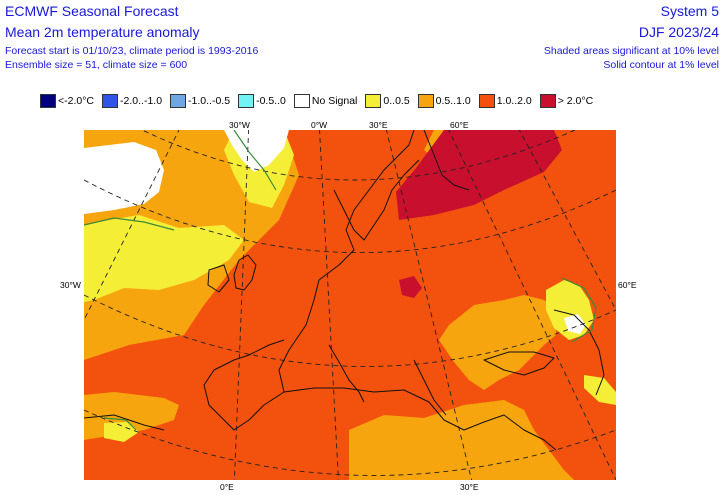 This screenshot has height=495, width=725. Describe the element at coordinates (631, 51) in the screenshot. I see `significance-shaded-note: Shaded areas significant at 10% level` at that location.